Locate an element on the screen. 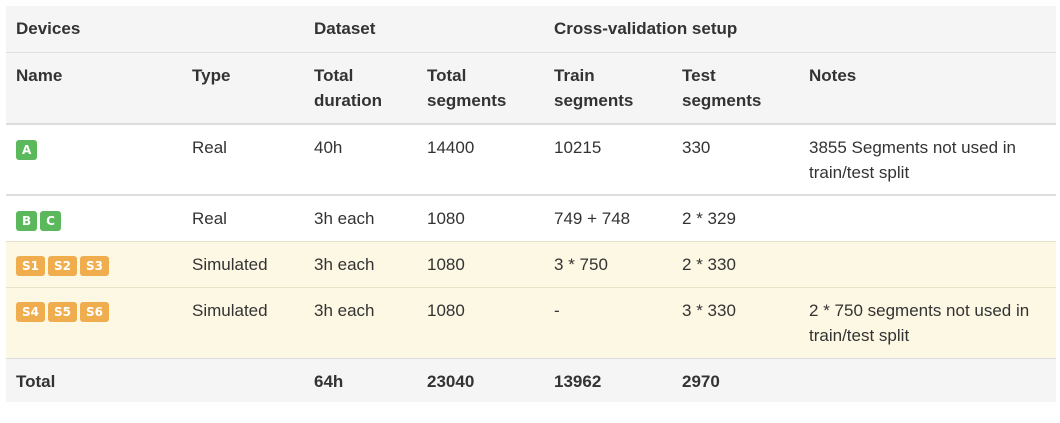 This screenshot has width=1060, height=423. test-segments-cell: 2 * 330 is located at coordinates (709, 264).